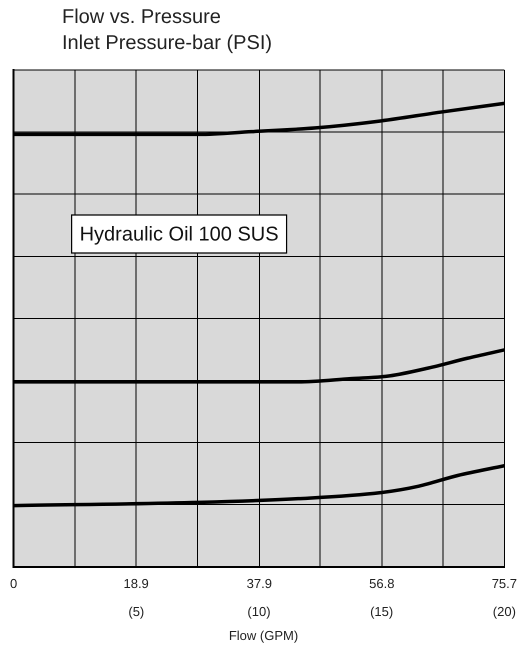  Describe the element at coordinates (259, 584) in the screenshot. I see `x-tick-label: 37.9` at that location.